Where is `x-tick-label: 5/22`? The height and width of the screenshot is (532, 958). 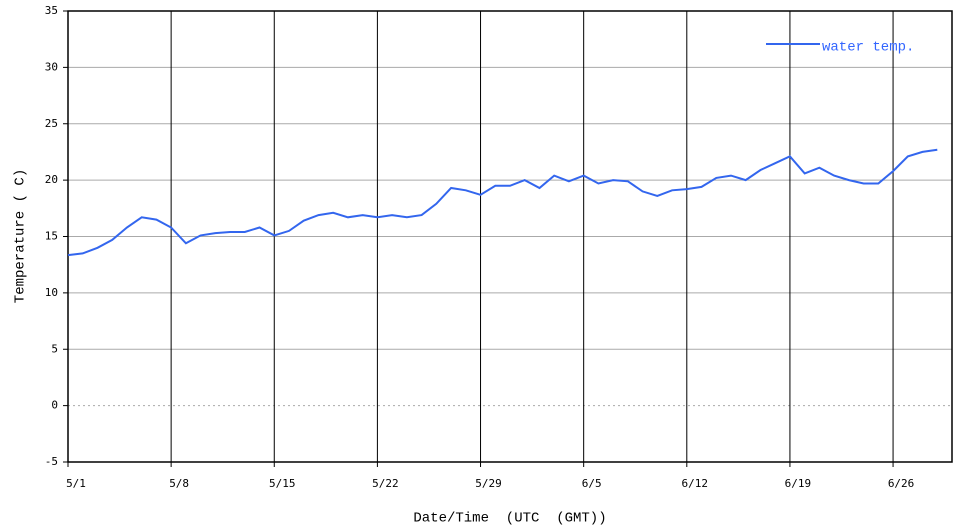 x-tick-label: 5/22 is located at coordinates (385, 483).